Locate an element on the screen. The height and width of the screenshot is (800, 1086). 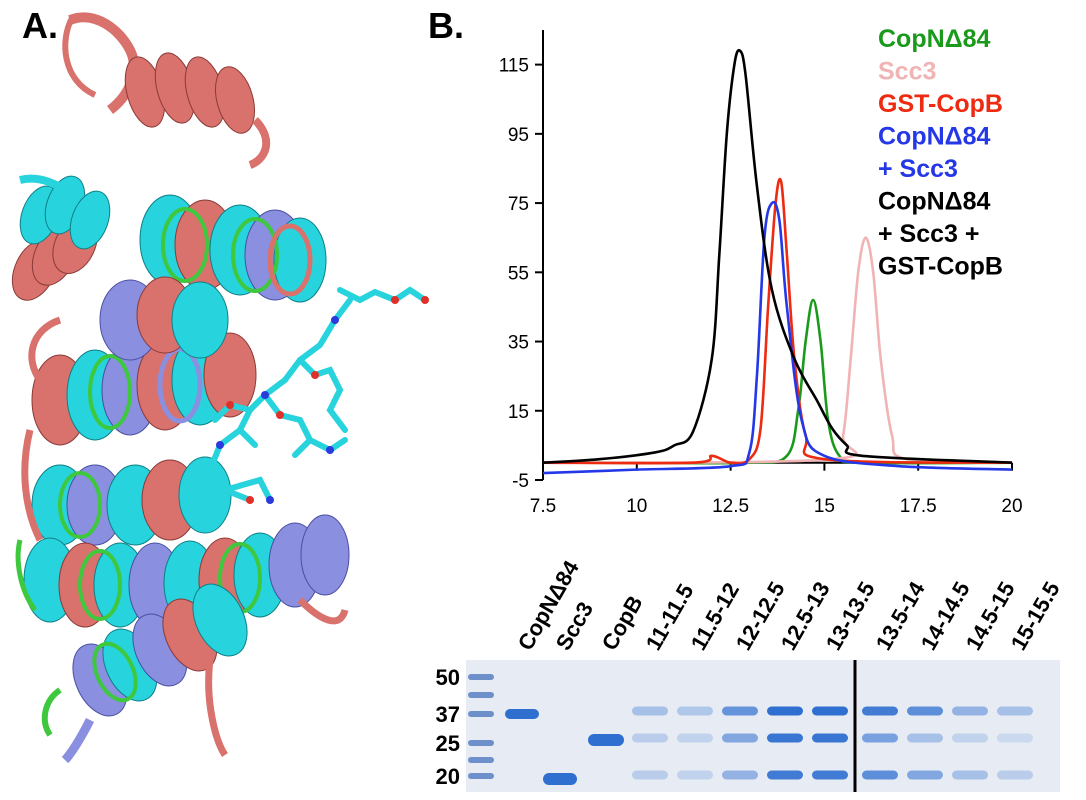
panel-a-label: A. is located at coordinates (40, 25).